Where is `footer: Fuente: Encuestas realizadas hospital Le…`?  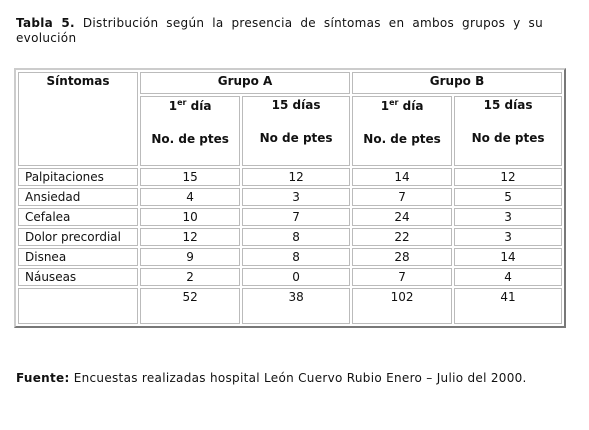
footer: Fuente: Encuestas realizadas hospital Le… is located at coordinates (279, 378).